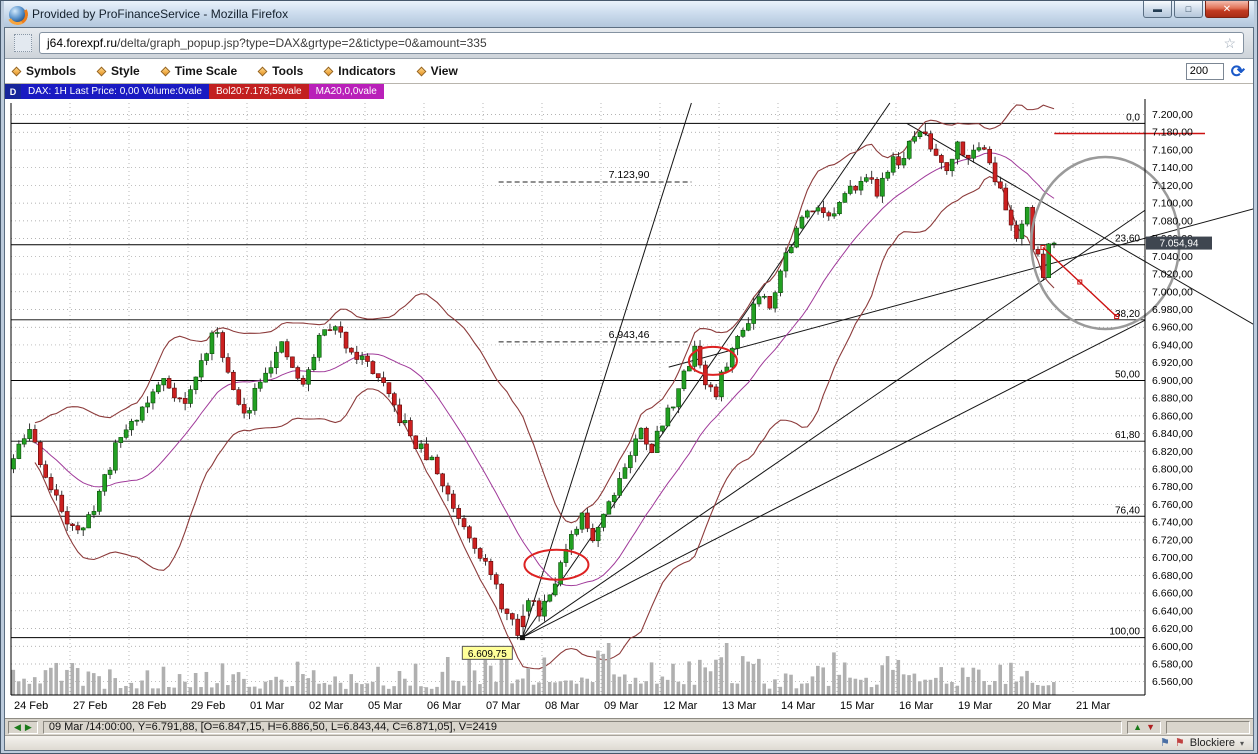 The width and height of the screenshot is (1258, 754). Describe the element at coordinates (1172, 115) in the screenshot. I see `y-axis-label: 7.200,00` at that location.